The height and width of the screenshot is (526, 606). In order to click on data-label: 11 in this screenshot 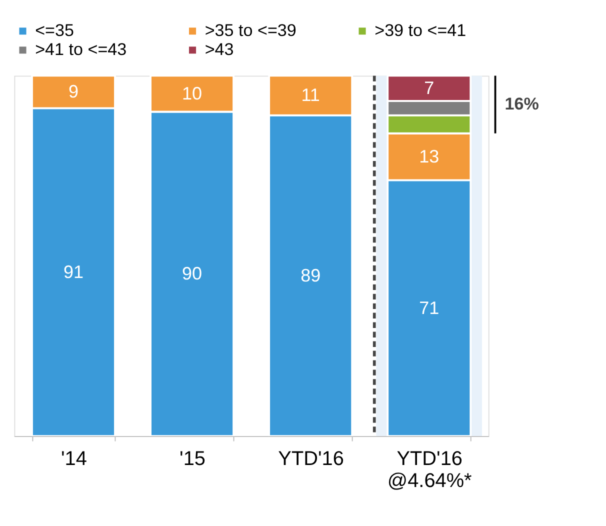, I will do `click(310, 95)`.